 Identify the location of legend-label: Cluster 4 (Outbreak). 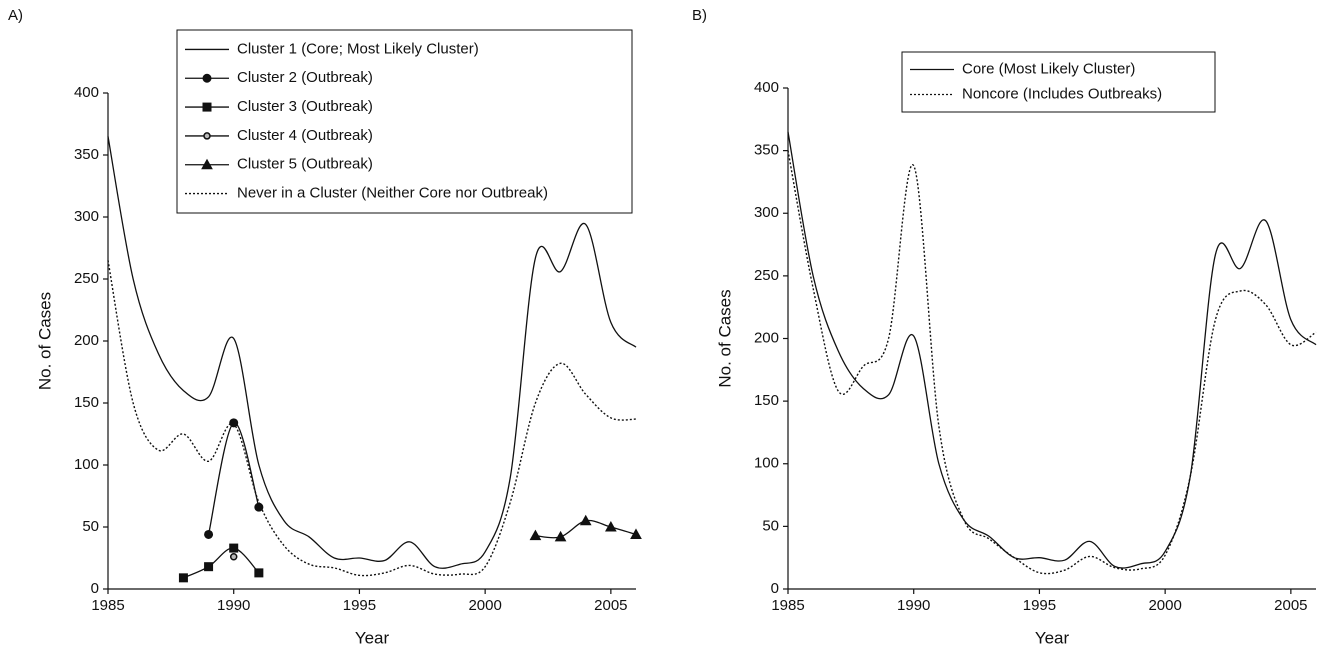
(305, 135).